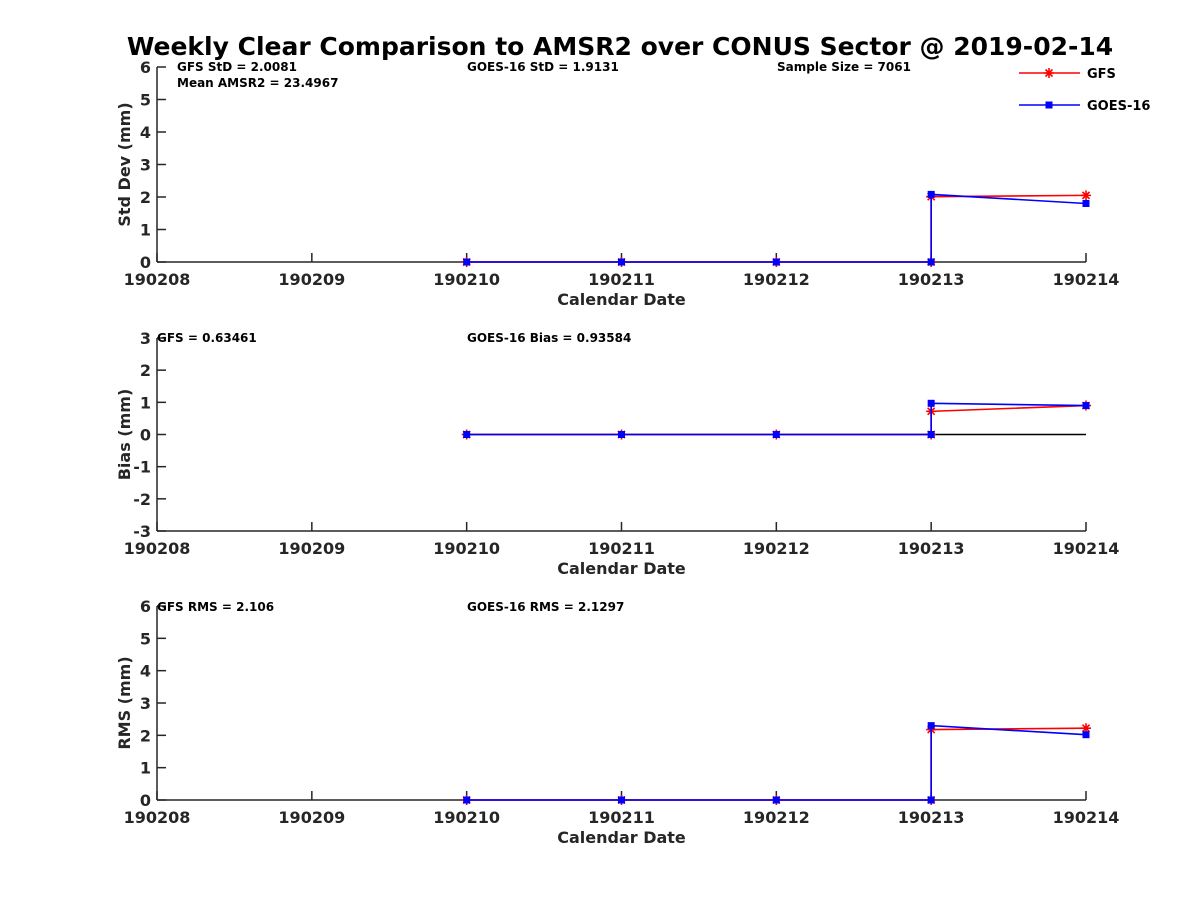  I want to click on panel-annotation: GOES-16 StD = 1.9131, so click(543, 67).